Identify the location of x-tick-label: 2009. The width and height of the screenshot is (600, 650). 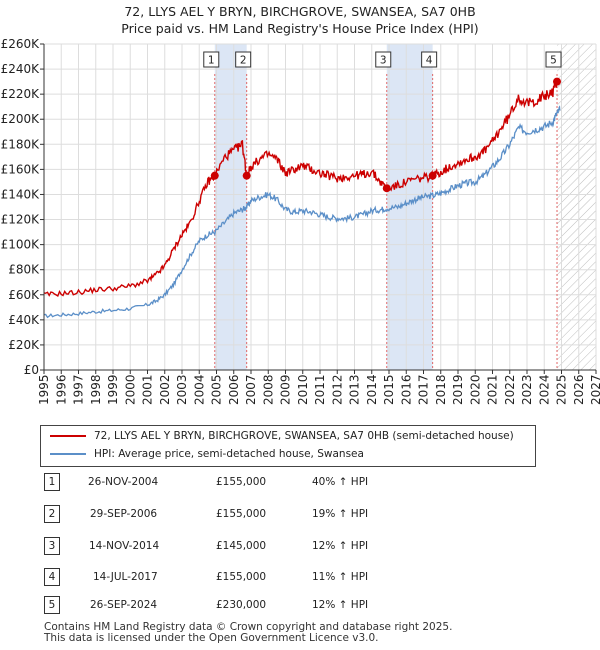
(286, 389).